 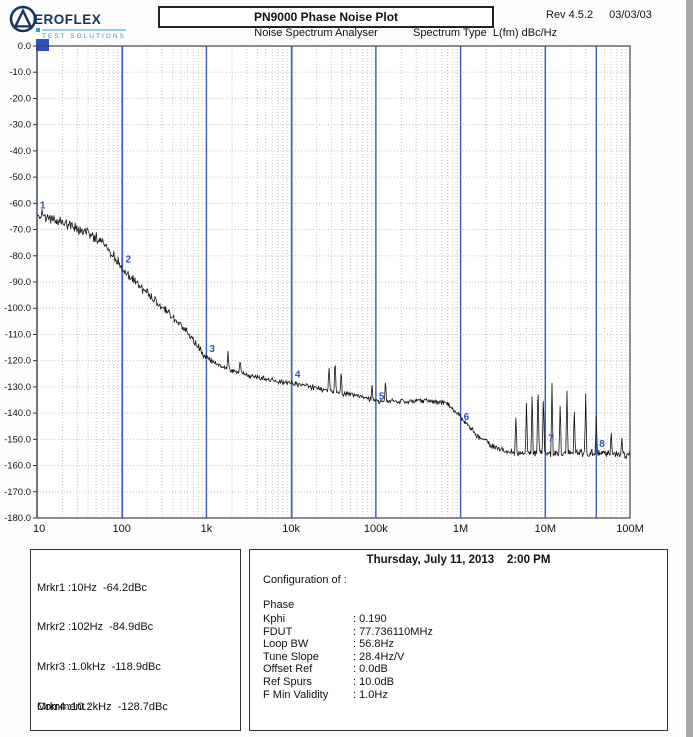 I want to click on y-tick-label: -10.0, so click(x=20, y=72).